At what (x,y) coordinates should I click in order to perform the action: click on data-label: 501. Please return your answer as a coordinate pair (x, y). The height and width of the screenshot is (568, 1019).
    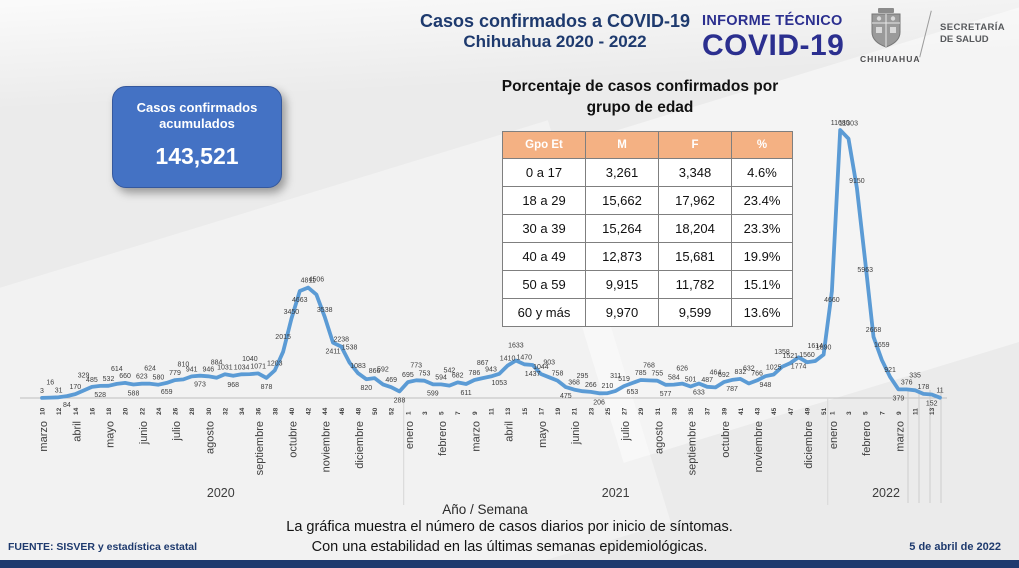
    Looking at the image, I should click on (691, 380).